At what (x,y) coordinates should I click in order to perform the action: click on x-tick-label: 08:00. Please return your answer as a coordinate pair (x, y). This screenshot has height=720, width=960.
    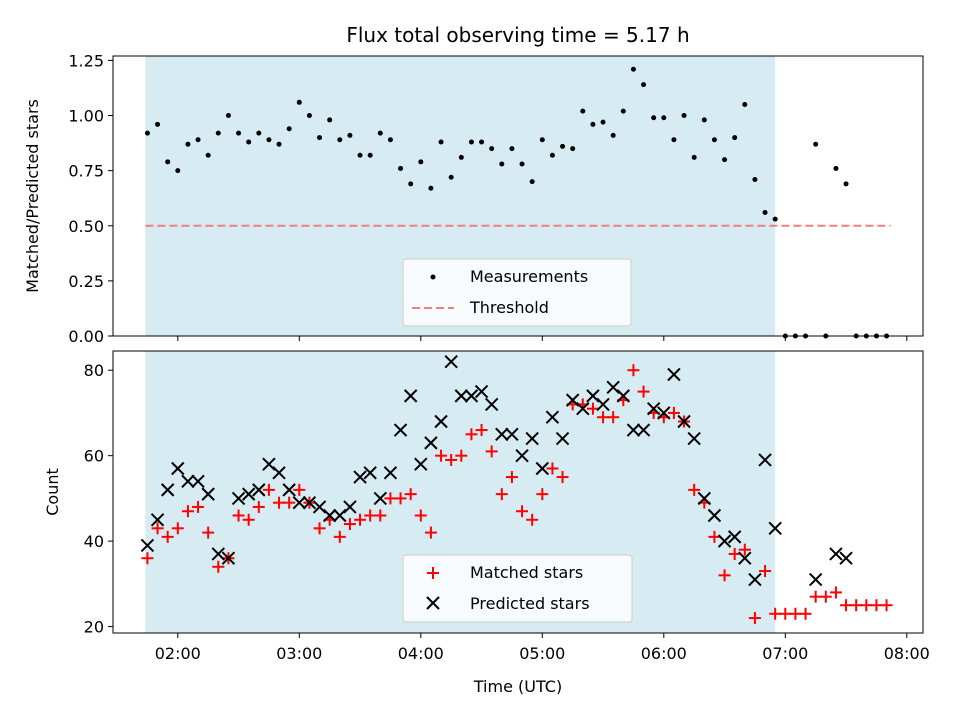
    Looking at the image, I should click on (907, 653).